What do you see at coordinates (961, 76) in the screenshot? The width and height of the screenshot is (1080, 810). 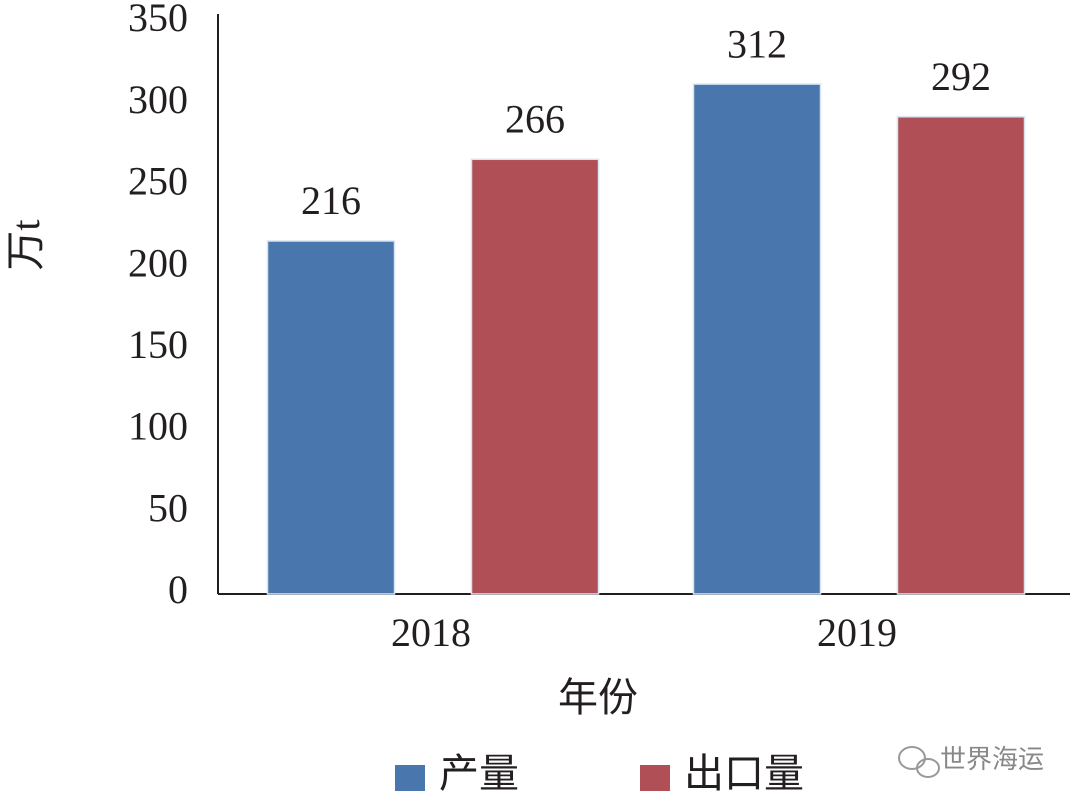 I see `data-label: 292` at bounding box center [961, 76].